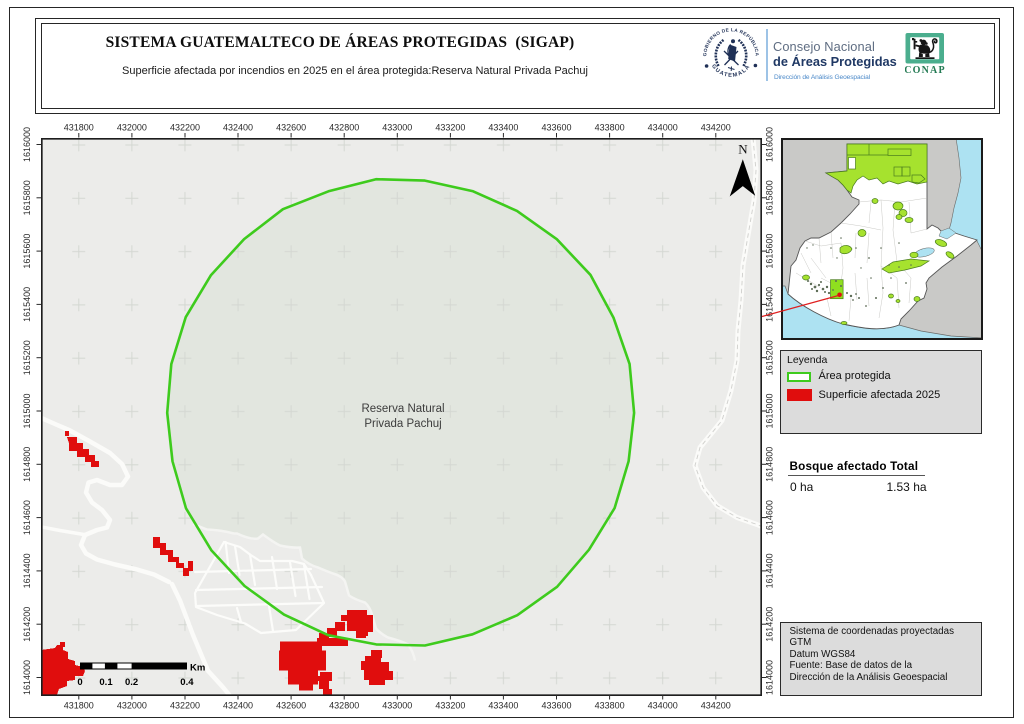 This screenshot has height=724, width=1024. Describe the element at coordinates (402, 409) in the screenshot. I see `svg-text: Reserva Natural` at that location.